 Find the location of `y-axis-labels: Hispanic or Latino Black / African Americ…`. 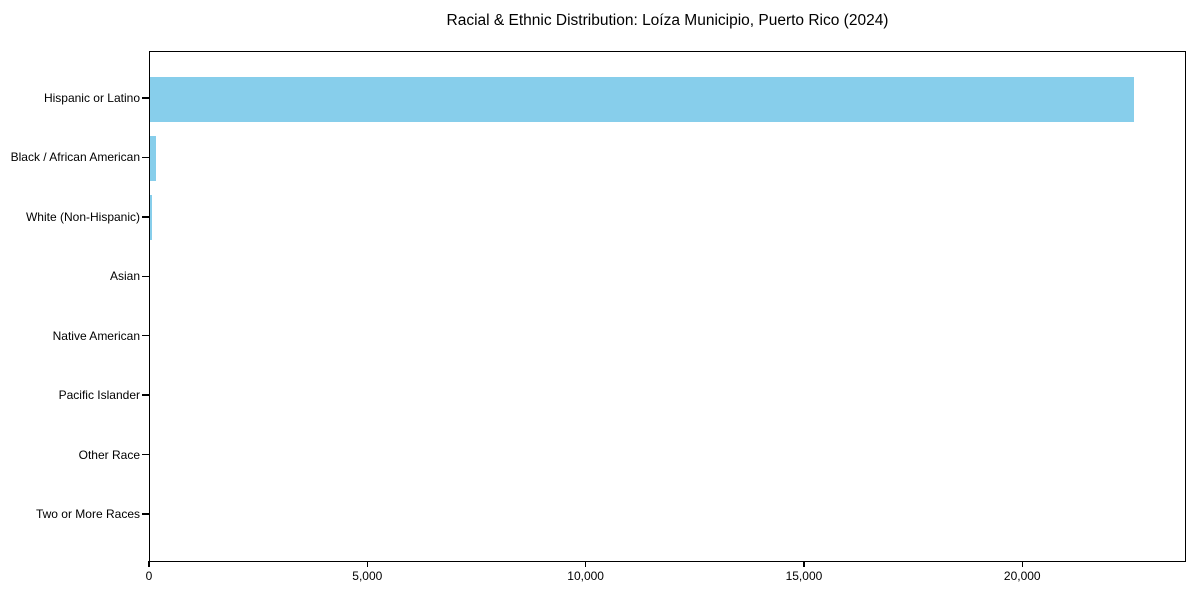

y-axis-labels: Hispanic or Latino Black / African Americ… is located at coordinates (70, 306).